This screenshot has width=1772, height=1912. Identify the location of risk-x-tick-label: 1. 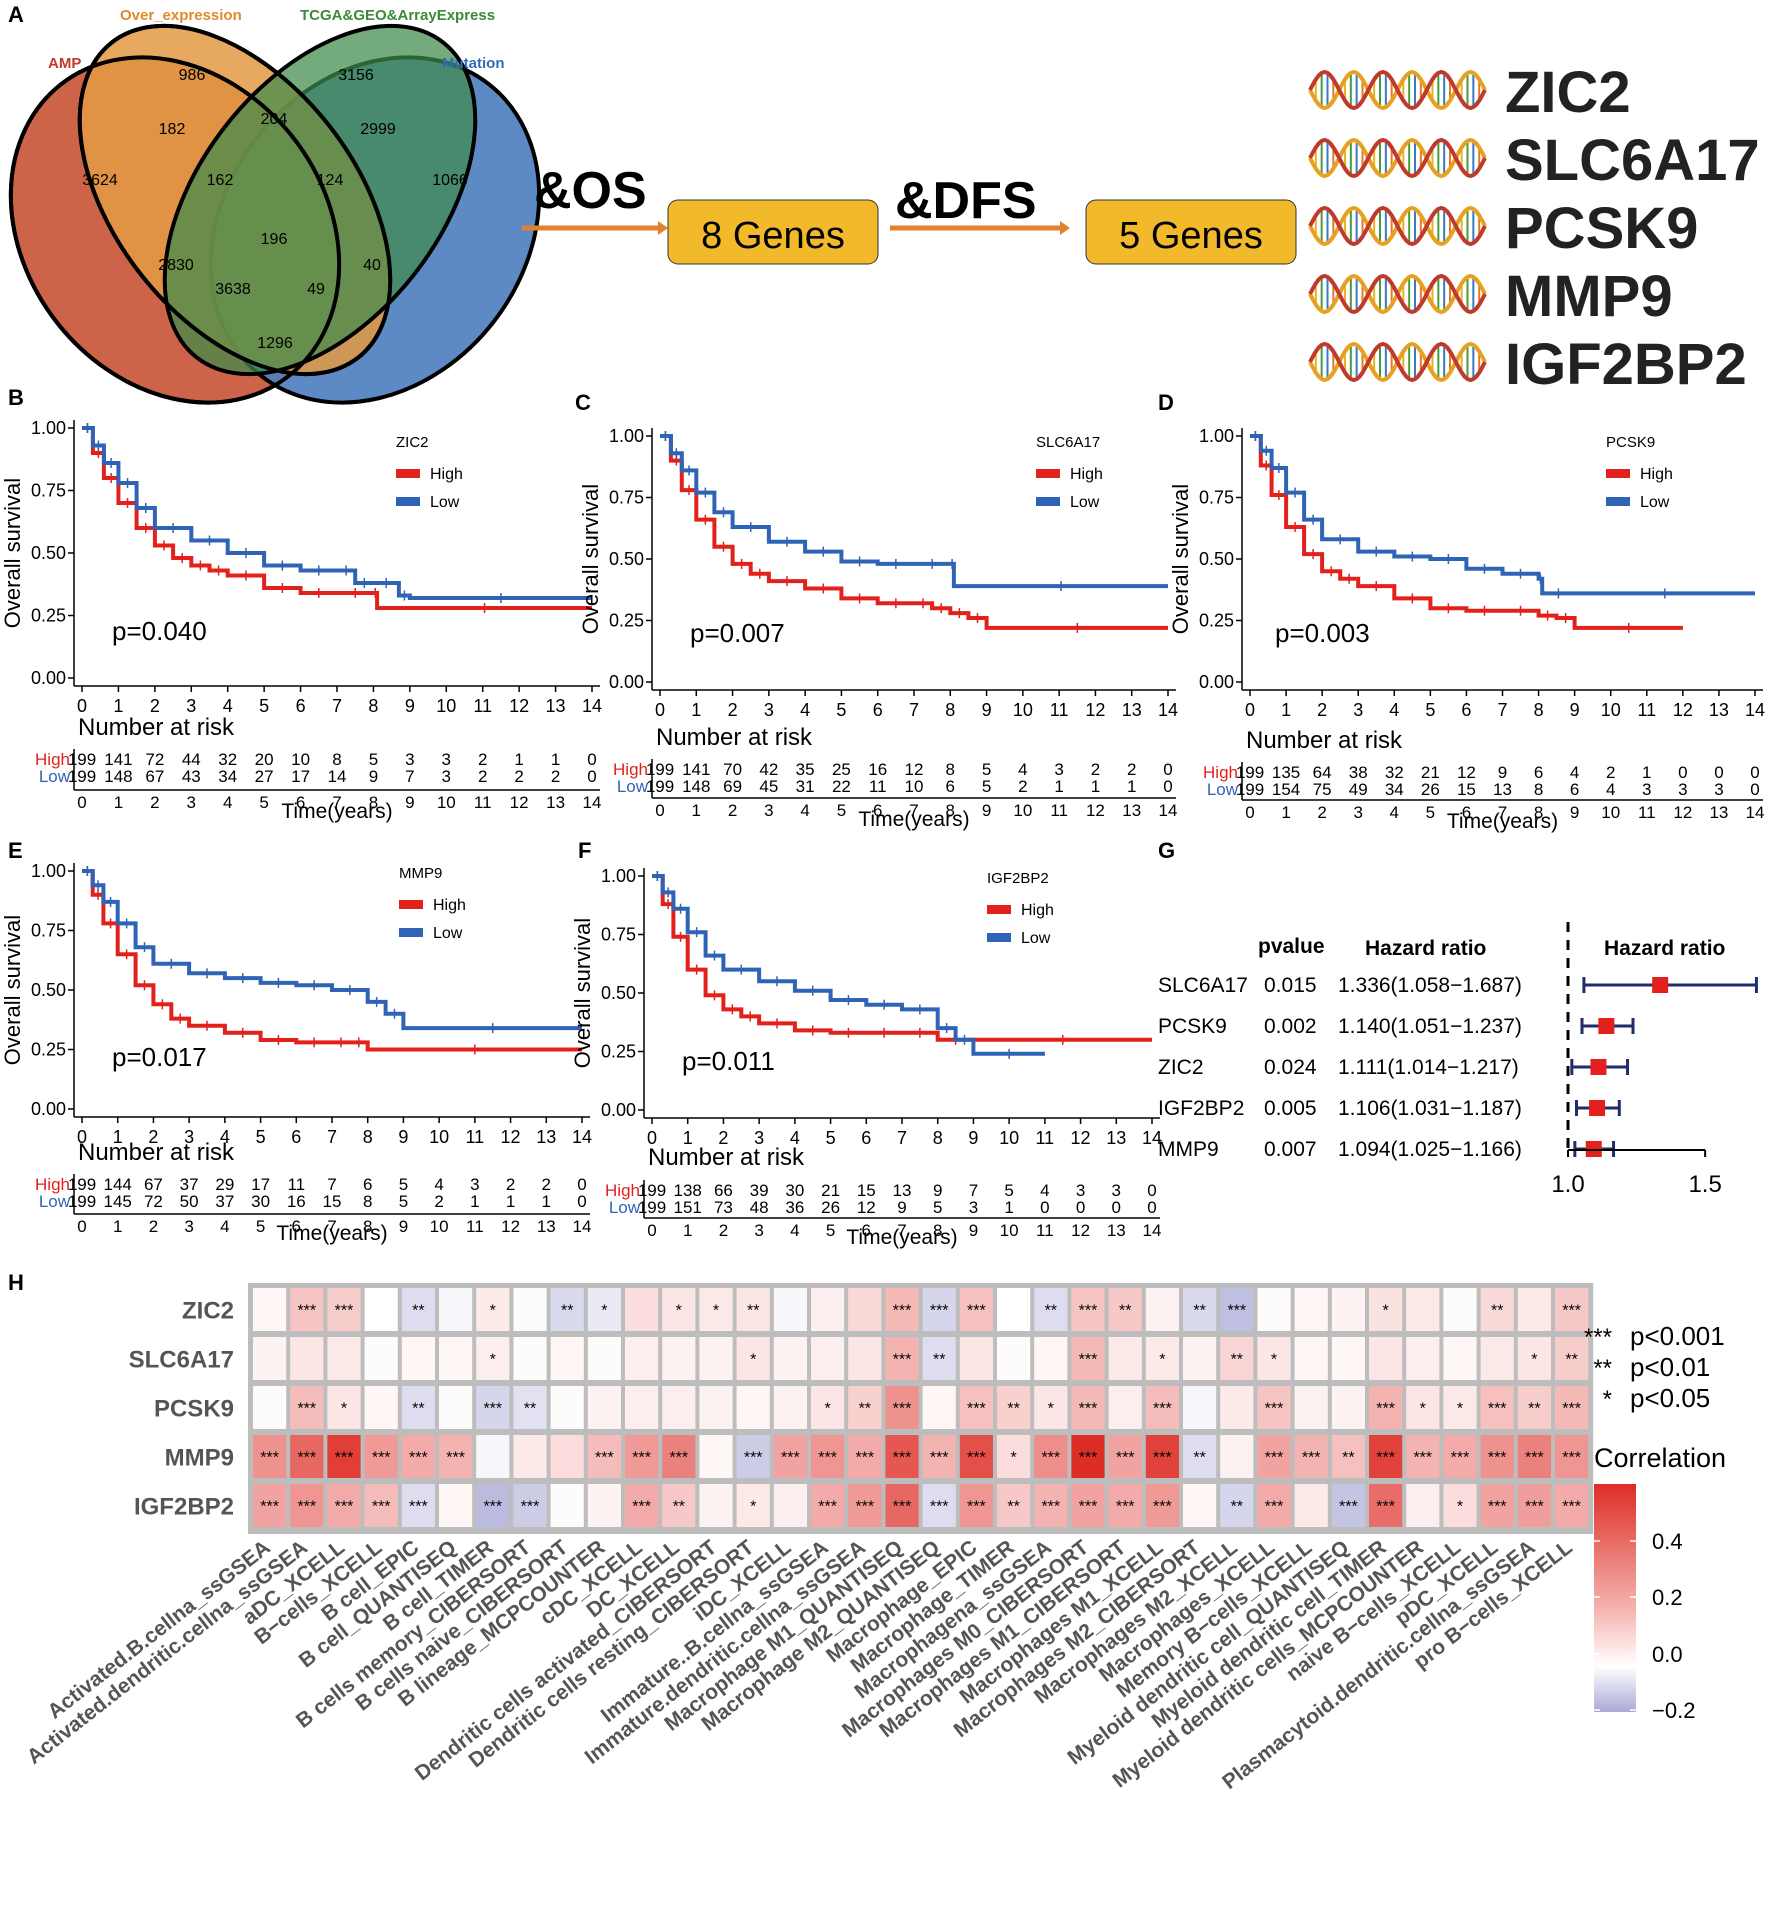
(118, 802).